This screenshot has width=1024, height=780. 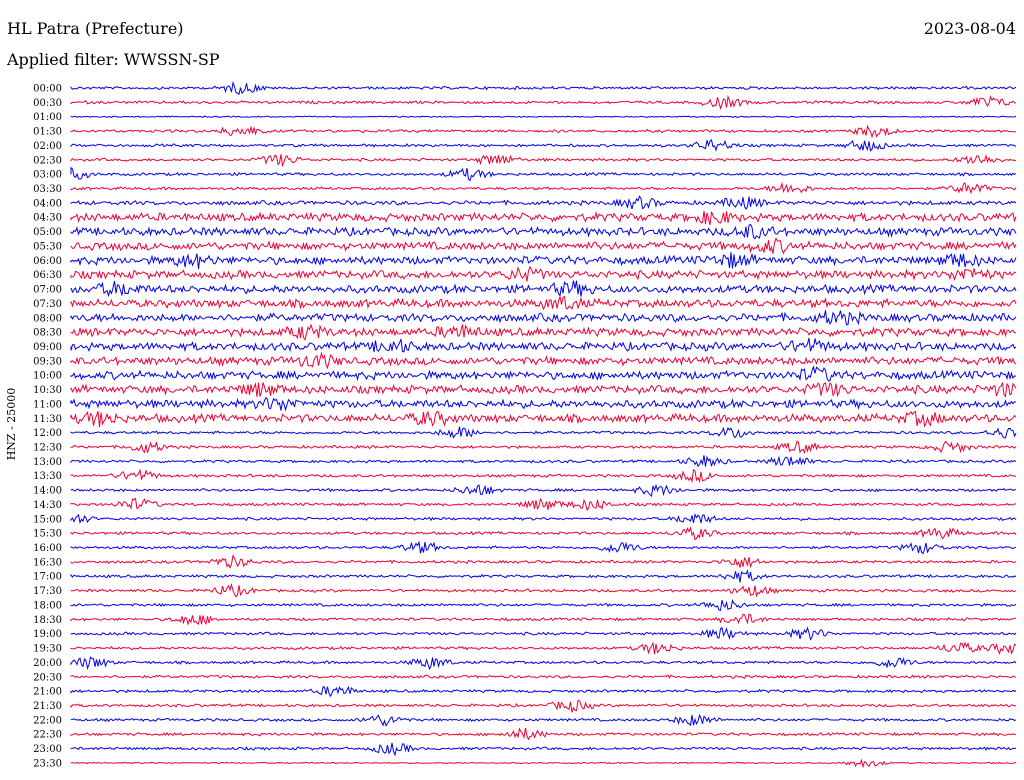 I want to click on row-label: 06:30, so click(x=47, y=275).